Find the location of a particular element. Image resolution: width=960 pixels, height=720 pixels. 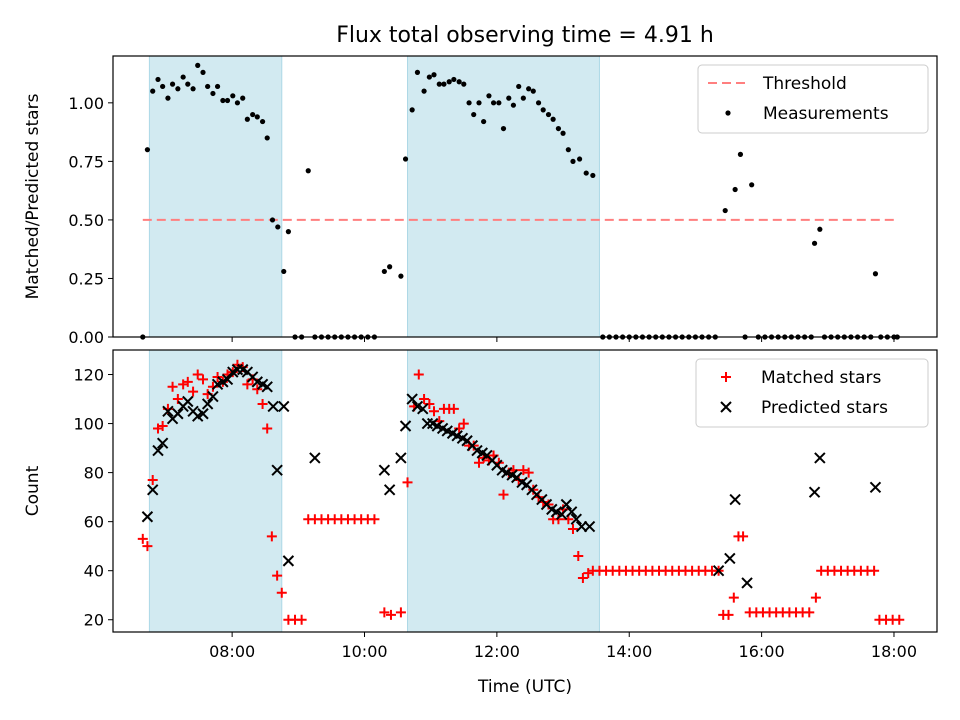

legend-label: Threshold is located at coordinates (804, 84).